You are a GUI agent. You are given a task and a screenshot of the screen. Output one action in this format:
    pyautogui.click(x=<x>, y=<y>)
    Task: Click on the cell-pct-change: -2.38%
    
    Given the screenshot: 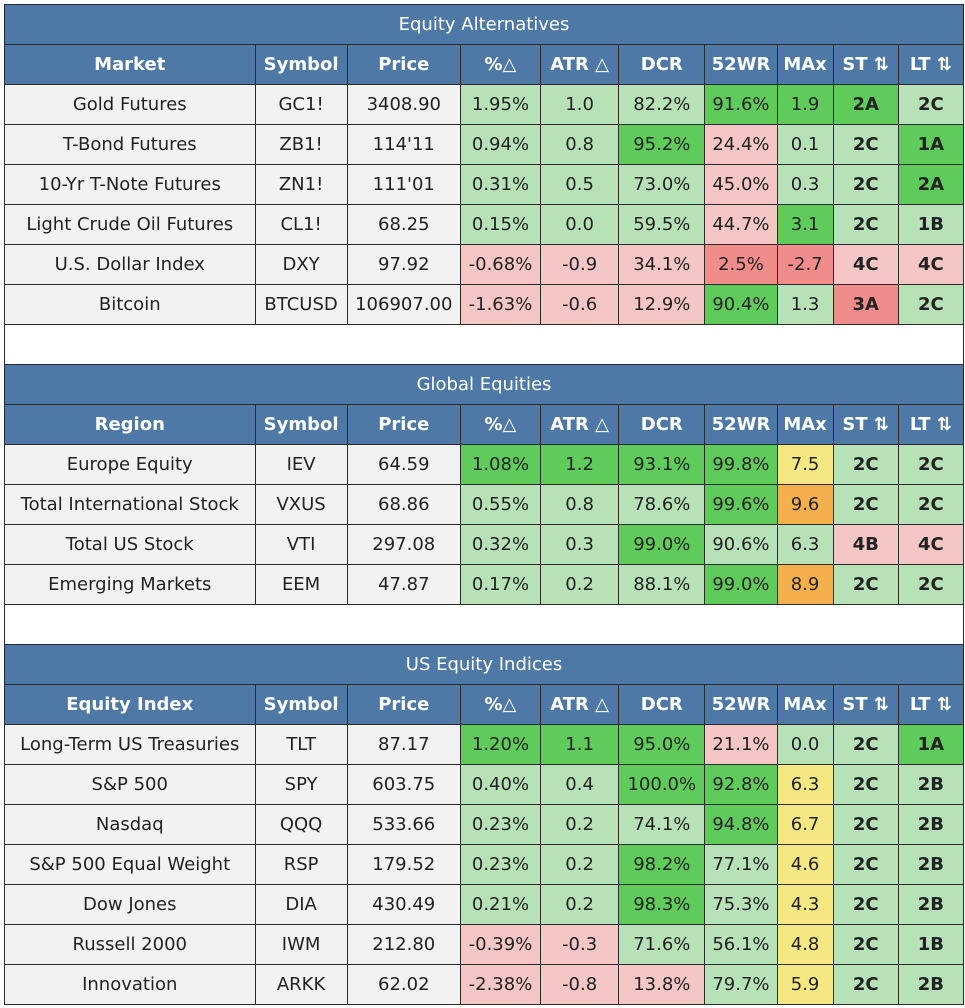 What is the action you would take?
    pyautogui.click(x=500, y=984)
    